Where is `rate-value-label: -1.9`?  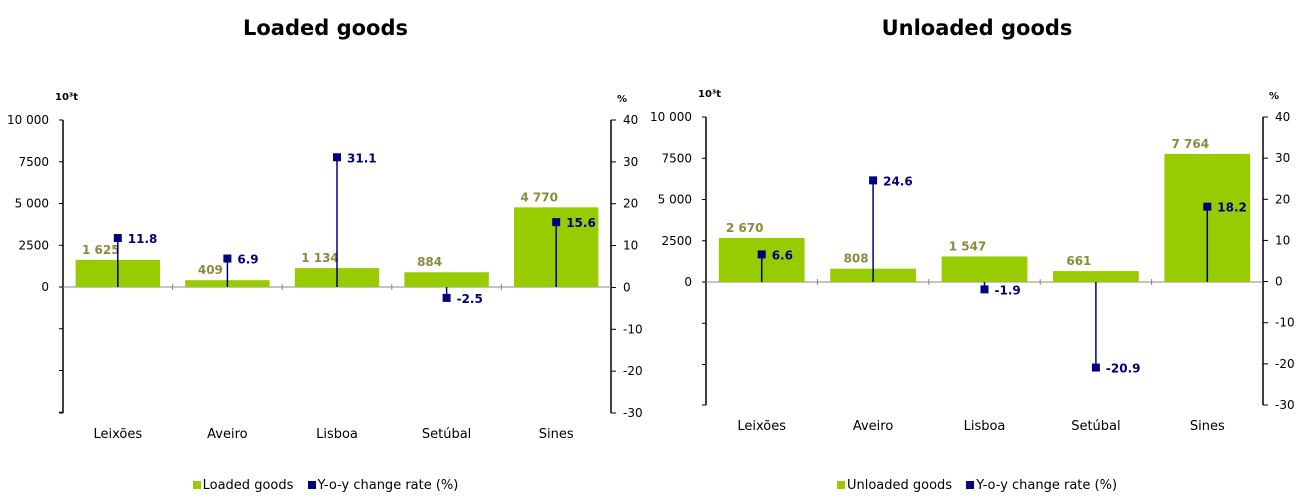
rate-value-label: -1.9 is located at coordinates (1008, 290).